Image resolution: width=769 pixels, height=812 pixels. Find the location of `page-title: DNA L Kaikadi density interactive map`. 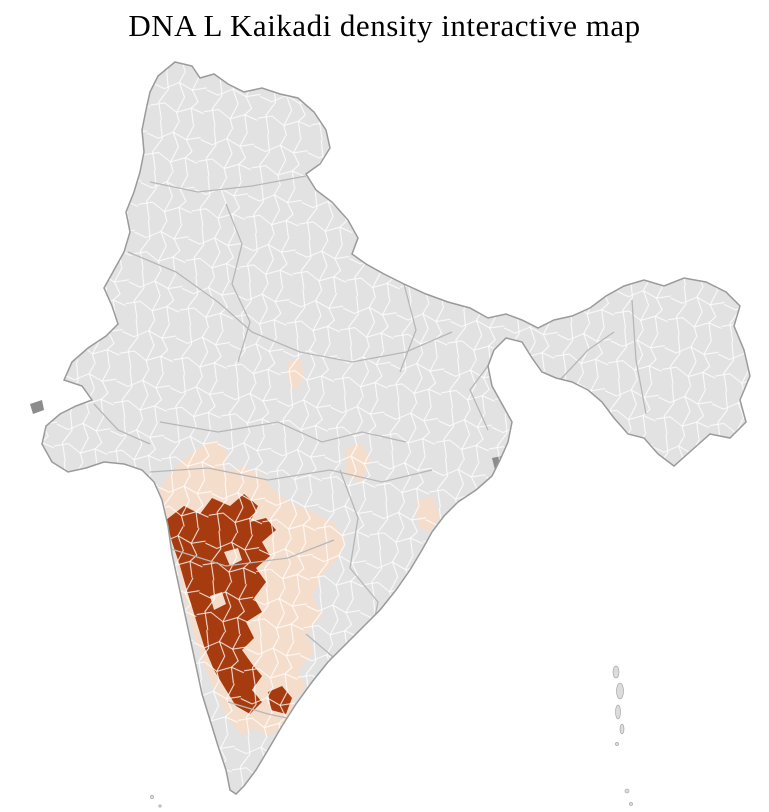

page-title: DNA L Kaikadi density interactive map is located at coordinates (384, 25).